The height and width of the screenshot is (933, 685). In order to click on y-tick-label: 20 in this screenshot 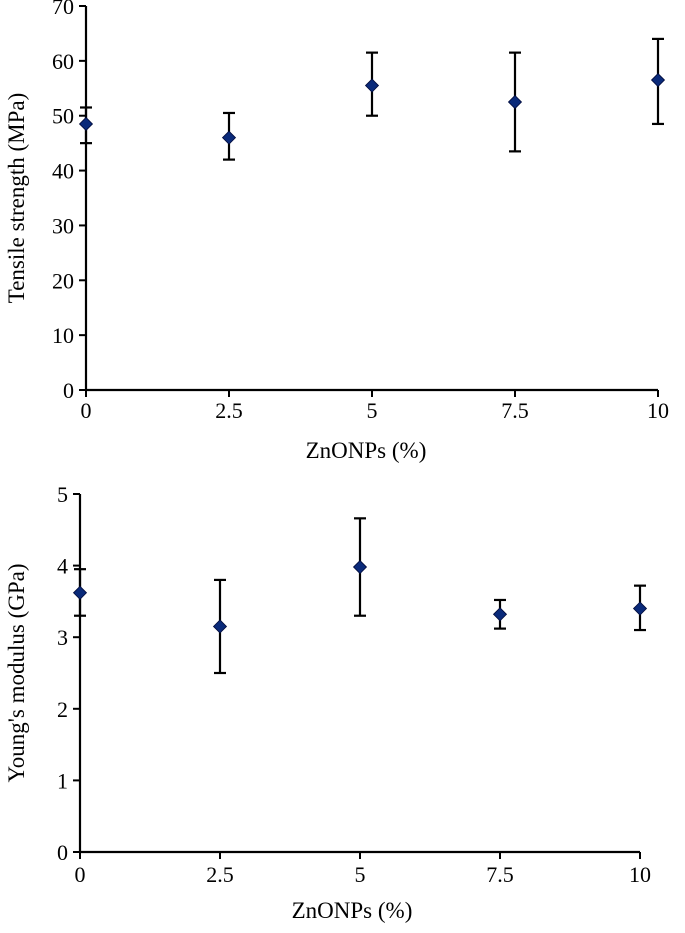, I will do `click(63, 280)`.